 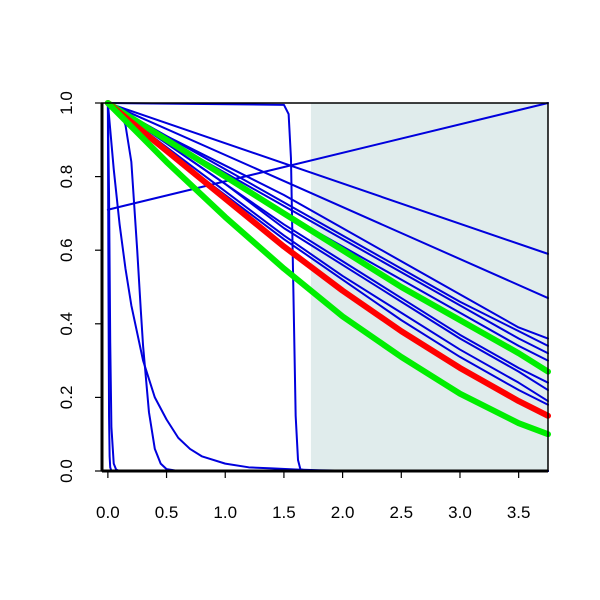 I want to click on y-tick-label: 1.0, so click(x=66, y=103).